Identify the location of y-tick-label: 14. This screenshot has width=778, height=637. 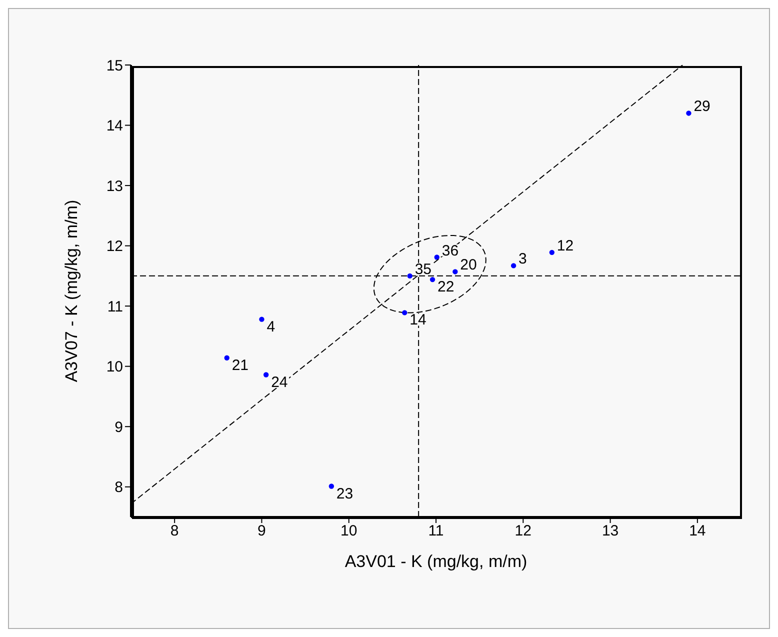
(114, 126).